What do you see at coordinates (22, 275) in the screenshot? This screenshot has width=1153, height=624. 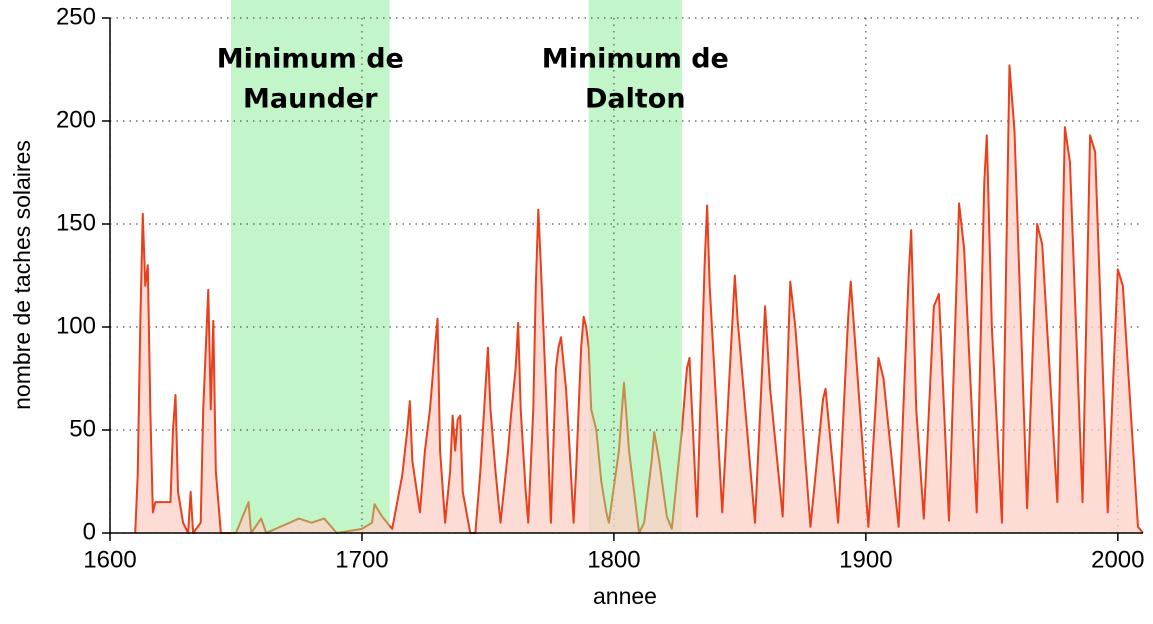 I see `y-axis-label: nombre de taches solaires` at bounding box center [22, 275].